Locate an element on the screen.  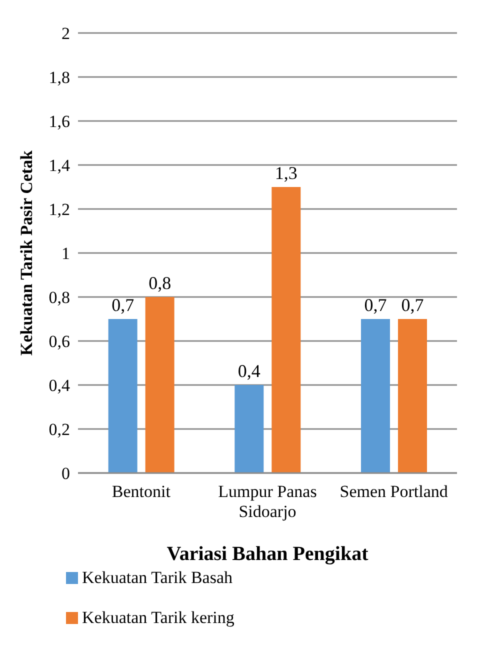
y-axis-title: Kekuatan Tarik Pasir Cetak is located at coordinates (26, 253).